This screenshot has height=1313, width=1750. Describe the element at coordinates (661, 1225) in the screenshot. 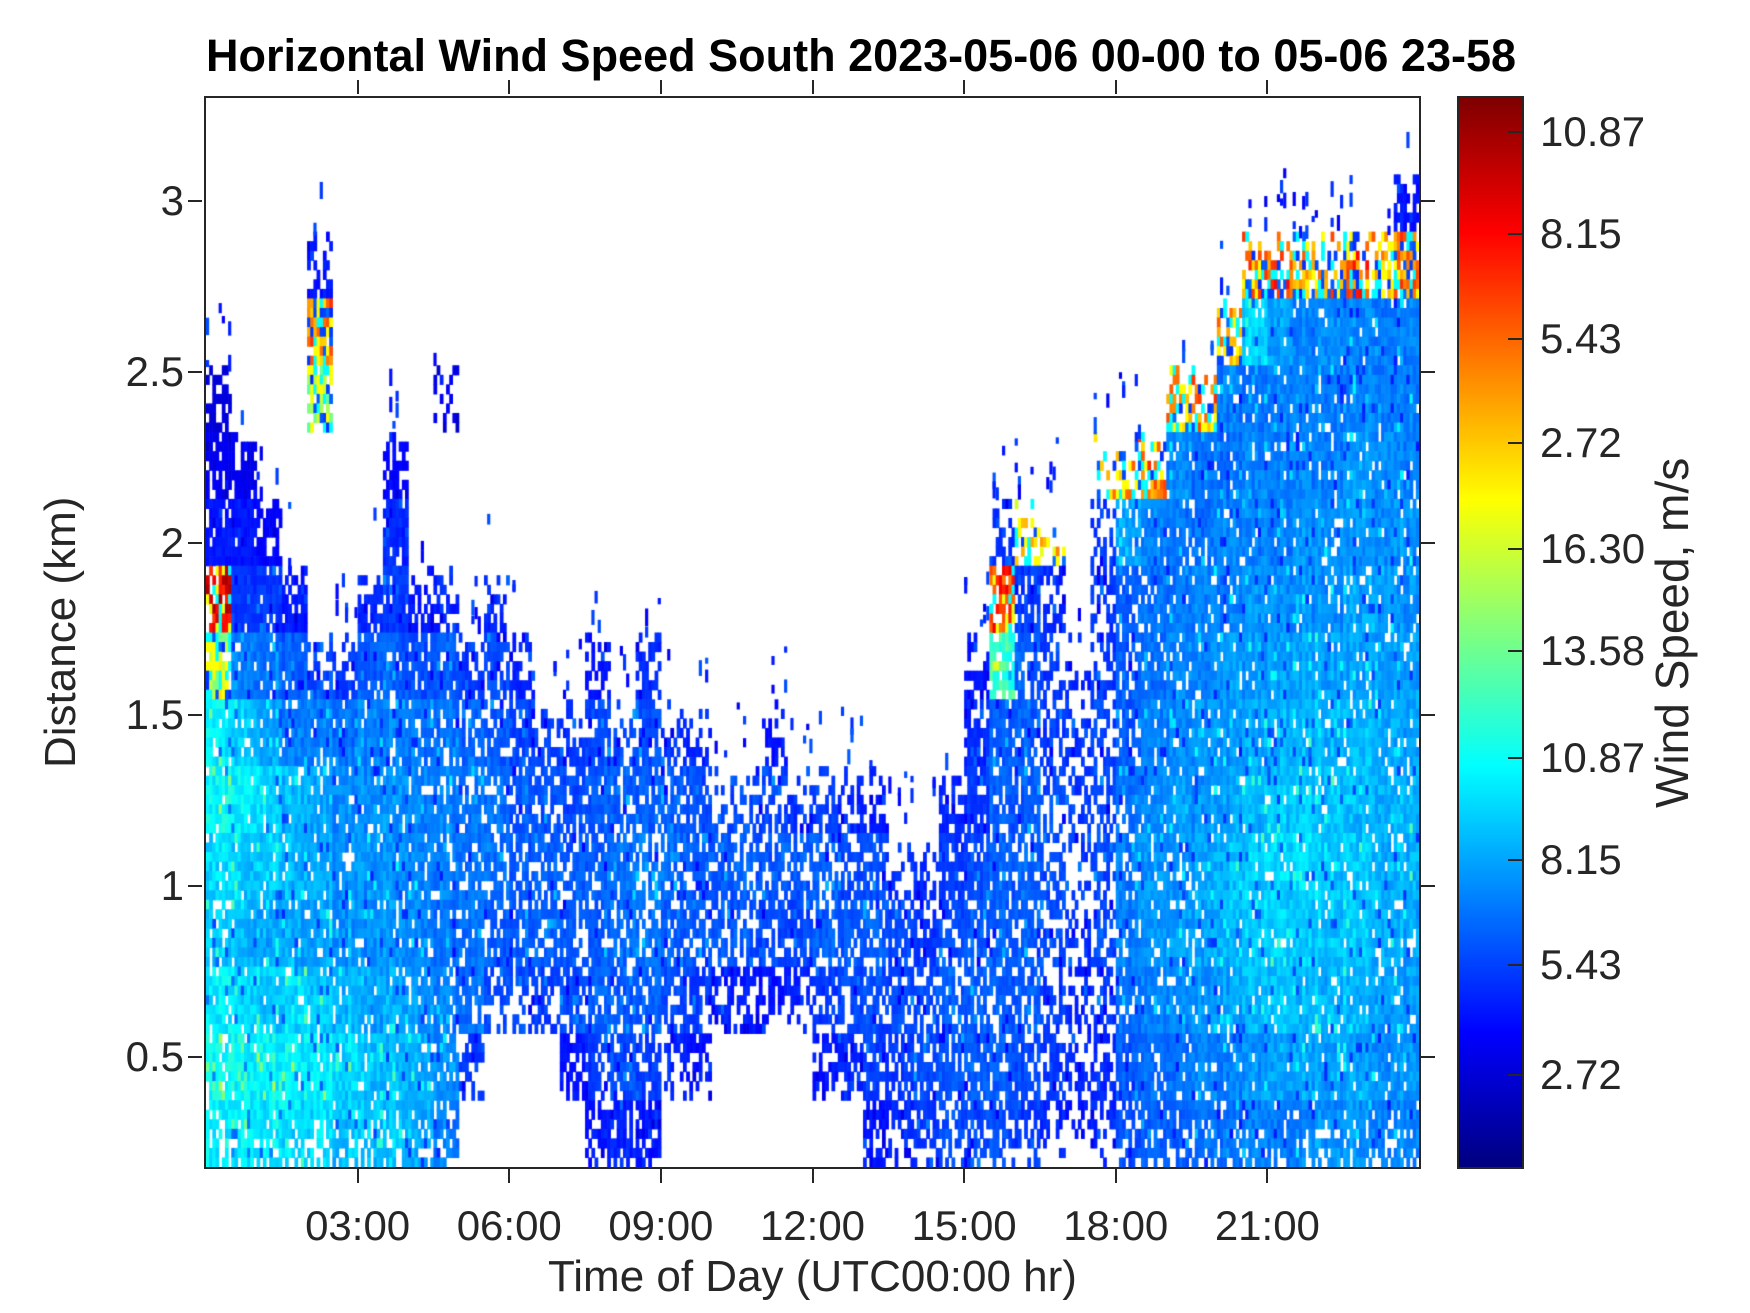

I see `x-tick-label: 09:00` at that location.